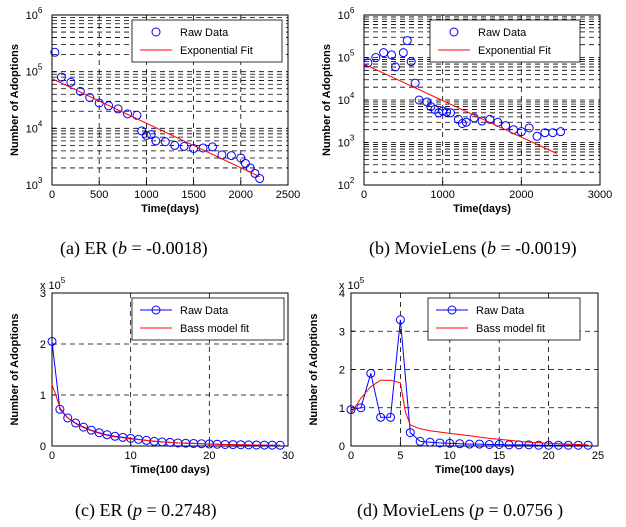 The width and height of the screenshot is (626, 527). I want to click on y-tick-exponent: 4, so click(40, 123).